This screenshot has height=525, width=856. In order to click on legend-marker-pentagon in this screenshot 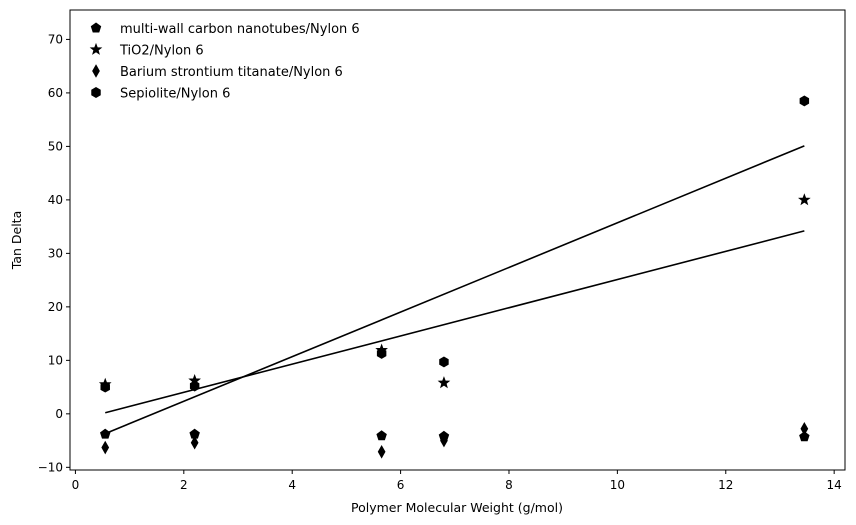, I will do `click(96, 27)`.